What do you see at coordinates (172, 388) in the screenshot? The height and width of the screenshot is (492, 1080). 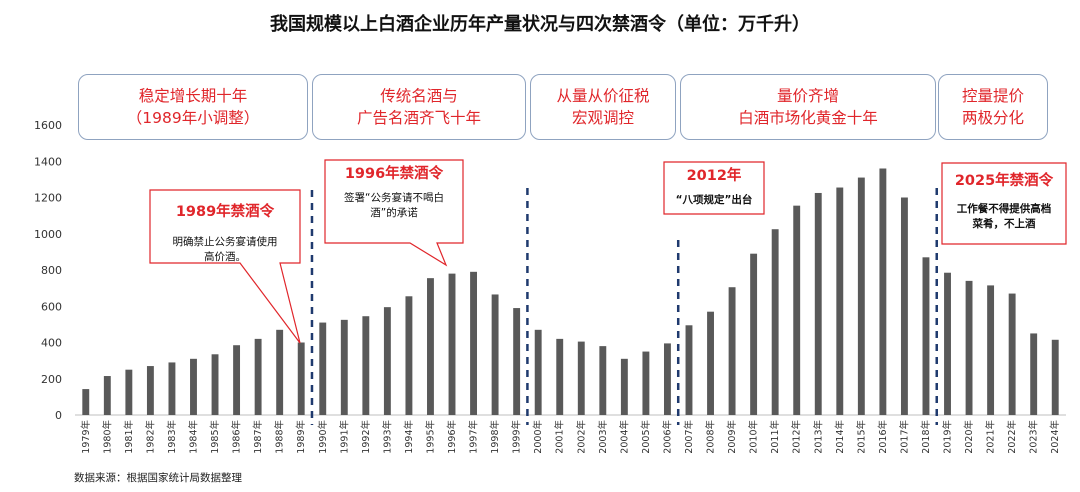 I see `bar-1983年` at bounding box center [172, 388].